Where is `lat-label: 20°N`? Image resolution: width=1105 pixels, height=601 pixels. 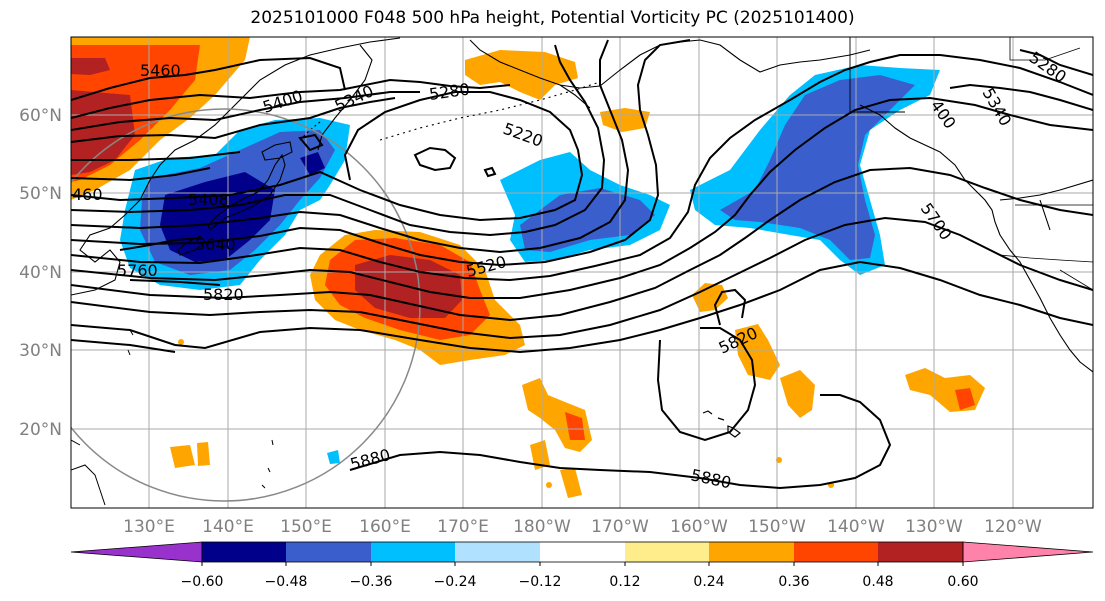
lat-label: 20°N is located at coordinates (40, 430).